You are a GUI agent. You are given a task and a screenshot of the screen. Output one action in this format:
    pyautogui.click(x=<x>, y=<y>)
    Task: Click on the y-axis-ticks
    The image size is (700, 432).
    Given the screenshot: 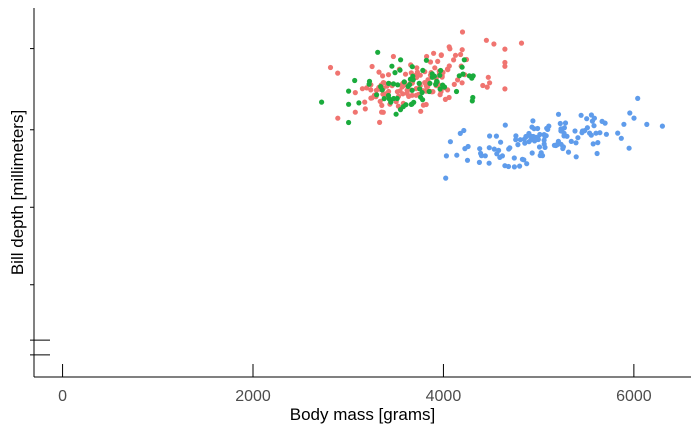 What is the action you would take?
    pyautogui.click(x=40, y=202)
    